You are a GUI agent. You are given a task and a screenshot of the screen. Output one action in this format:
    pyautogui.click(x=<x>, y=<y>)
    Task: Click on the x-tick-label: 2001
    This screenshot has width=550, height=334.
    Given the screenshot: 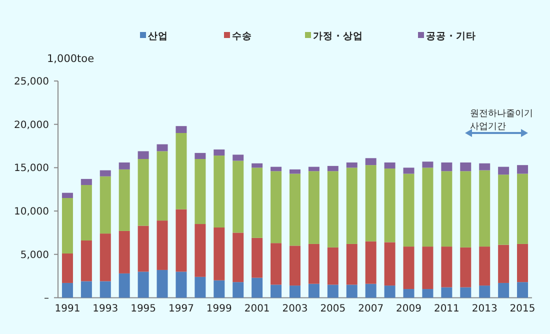 What is the action you would take?
    pyautogui.click(x=257, y=309)
    